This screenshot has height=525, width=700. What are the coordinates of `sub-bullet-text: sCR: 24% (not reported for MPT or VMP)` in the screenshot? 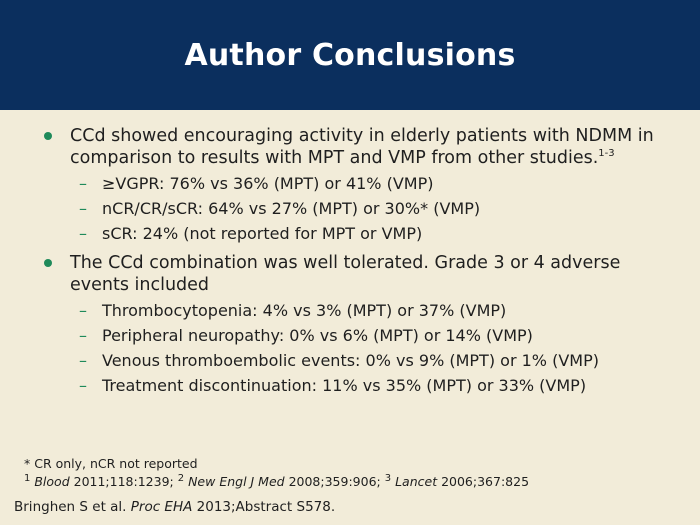 It's located at (262, 233).